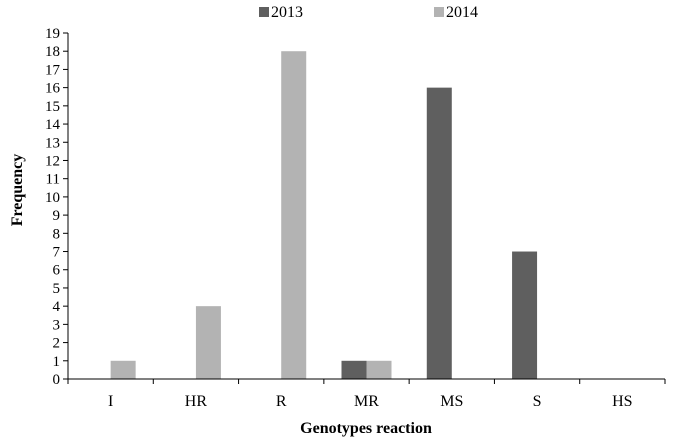  What do you see at coordinates (379, 369) in the screenshot?
I see `bar-2014-MR` at bounding box center [379, 369].